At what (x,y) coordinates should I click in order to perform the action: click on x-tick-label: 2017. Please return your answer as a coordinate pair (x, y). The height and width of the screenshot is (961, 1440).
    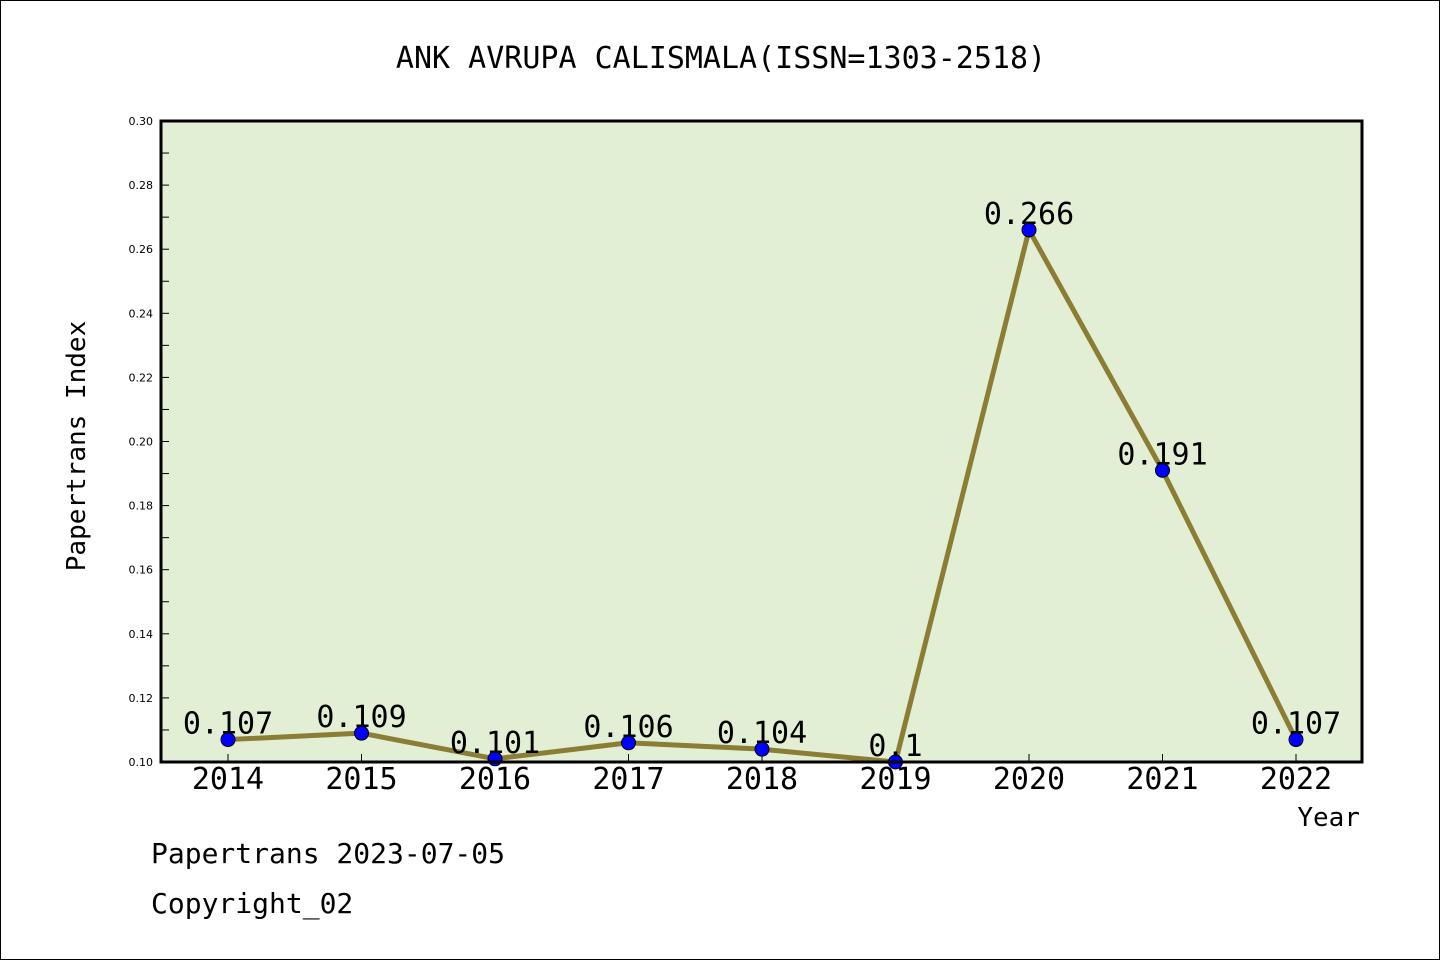
    Looking at the image, I should click on (628, 779).